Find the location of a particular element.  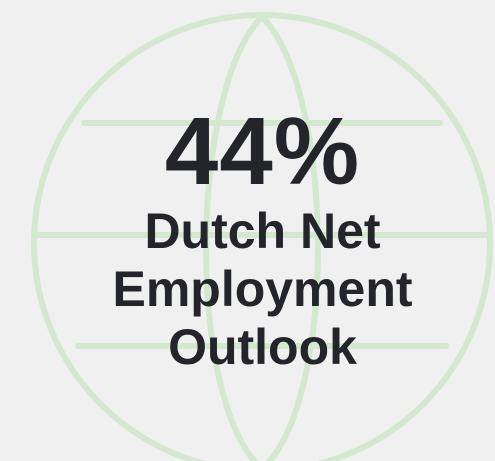

stat-value: 44% is located at coordinates (262, 151).